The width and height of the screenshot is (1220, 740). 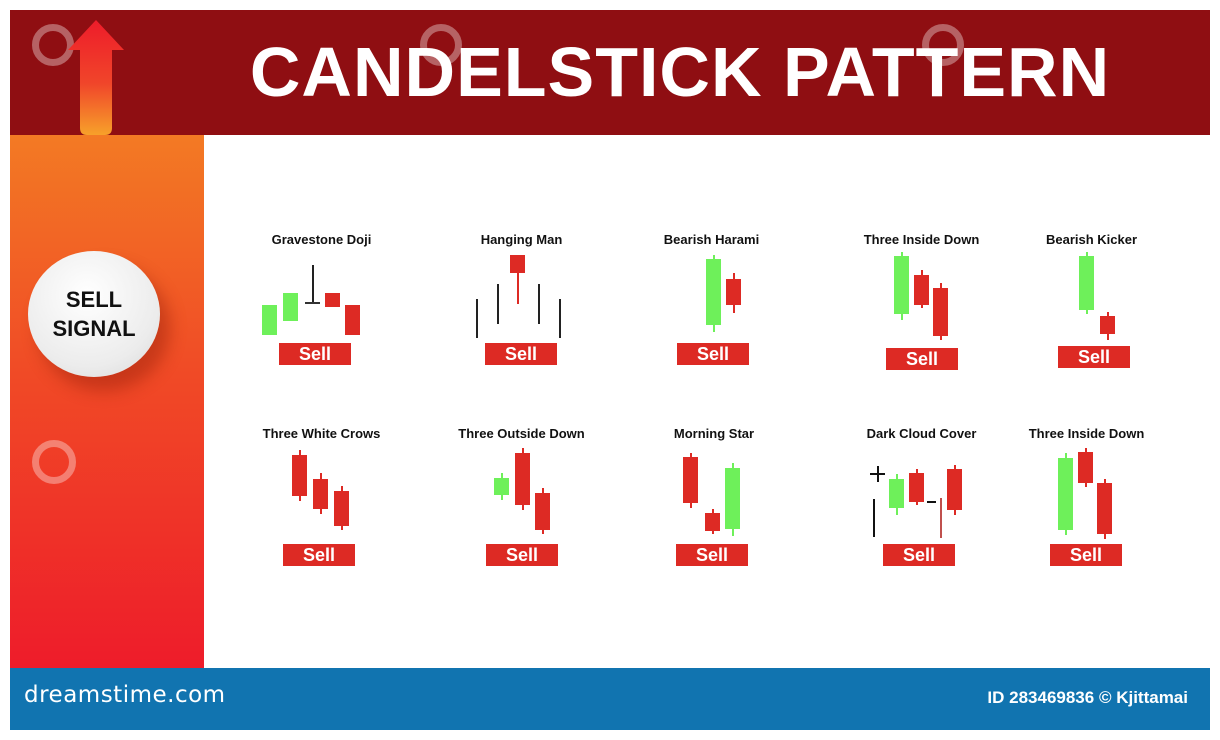 I want to click on pattern-title: Morning Star, so click(x=714, y=433).